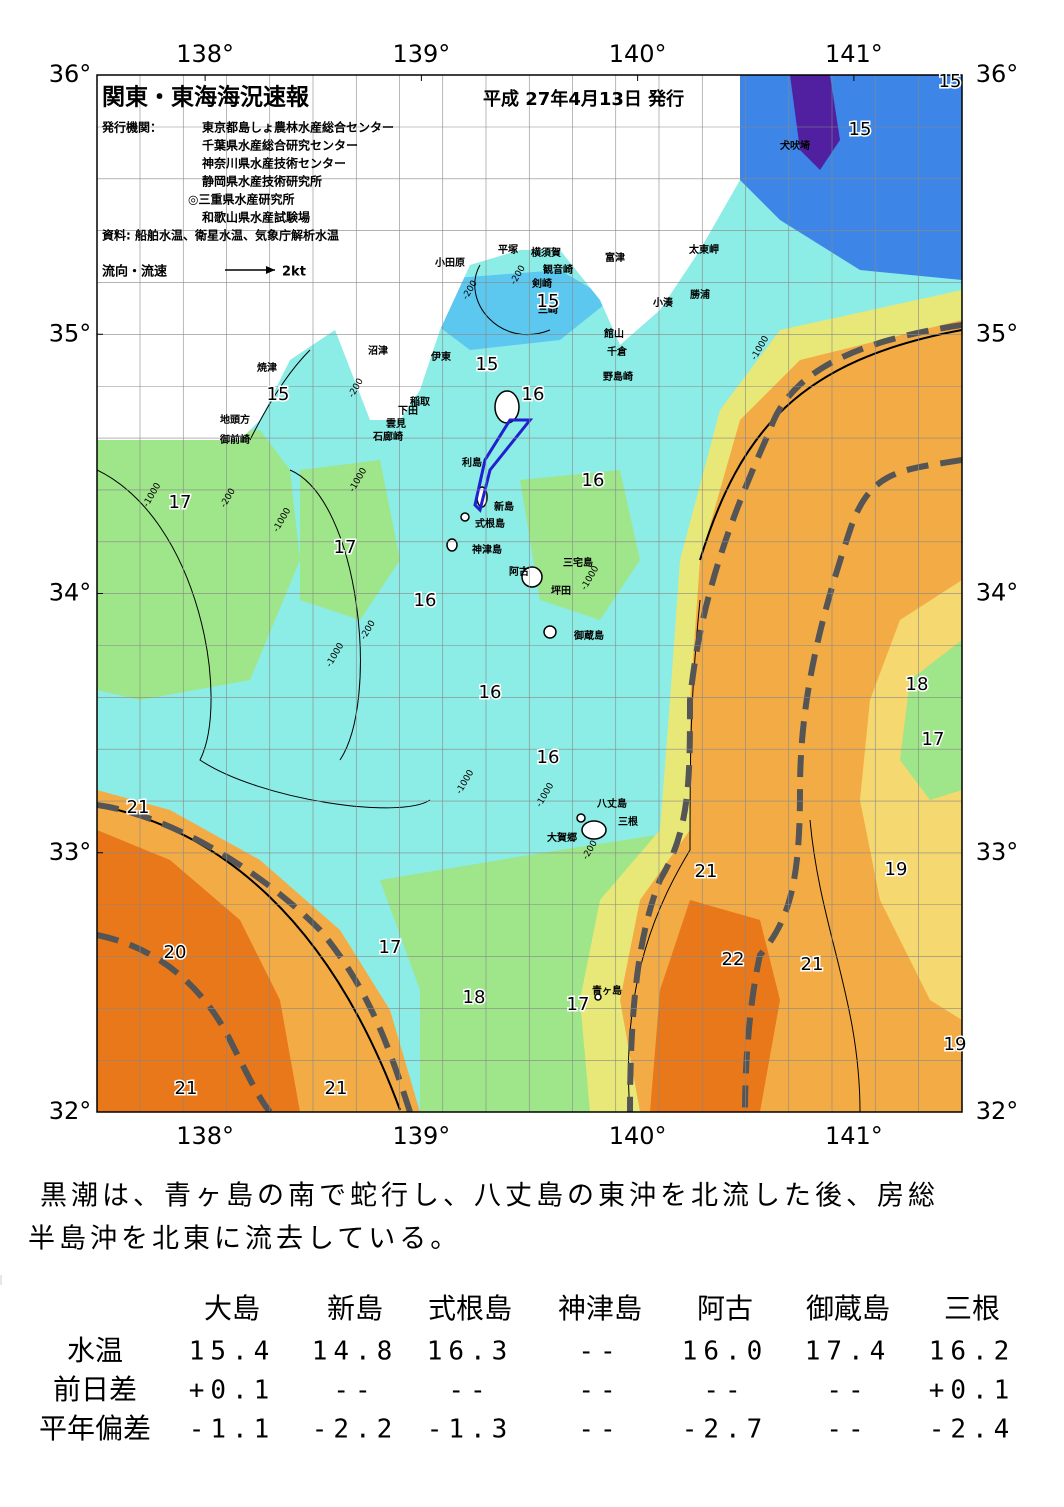  Describe the element at coordinates (548, 309) in the screenshot. I see `place-name: 三崎` at that location.